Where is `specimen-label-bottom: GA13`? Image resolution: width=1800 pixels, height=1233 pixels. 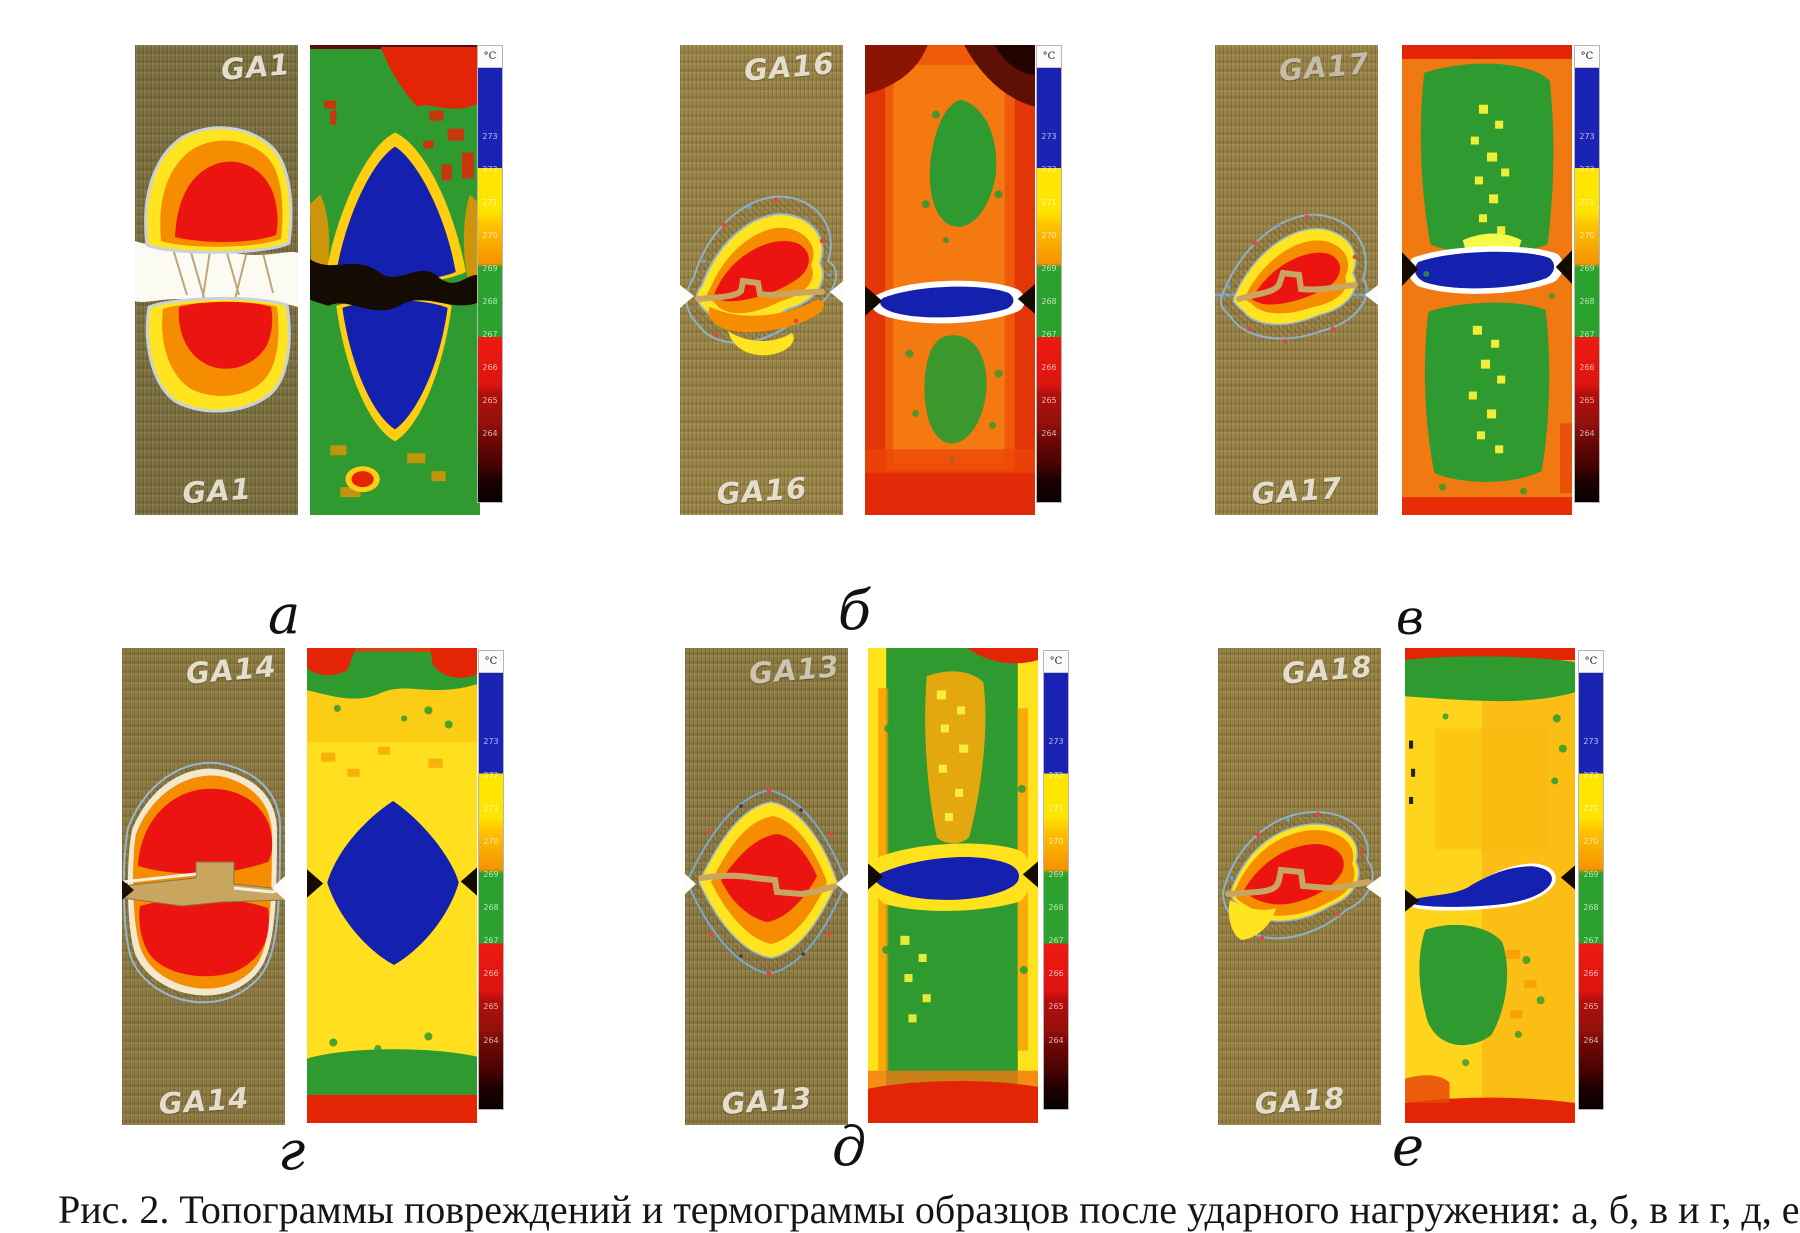
specimen-label-bottom: GA13 is located at coordinates (766, 1101).